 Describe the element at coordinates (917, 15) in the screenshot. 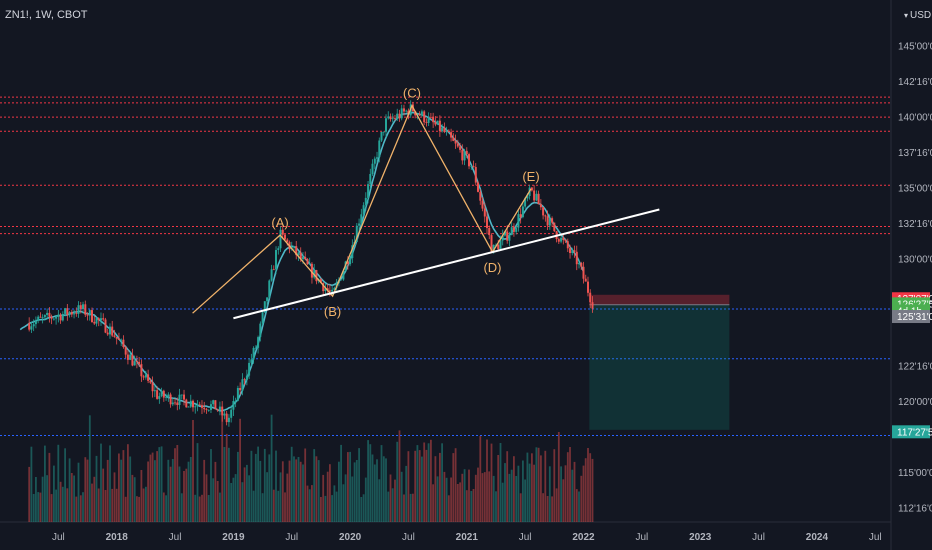

I see `currency-label: ▾ USD` at that location.